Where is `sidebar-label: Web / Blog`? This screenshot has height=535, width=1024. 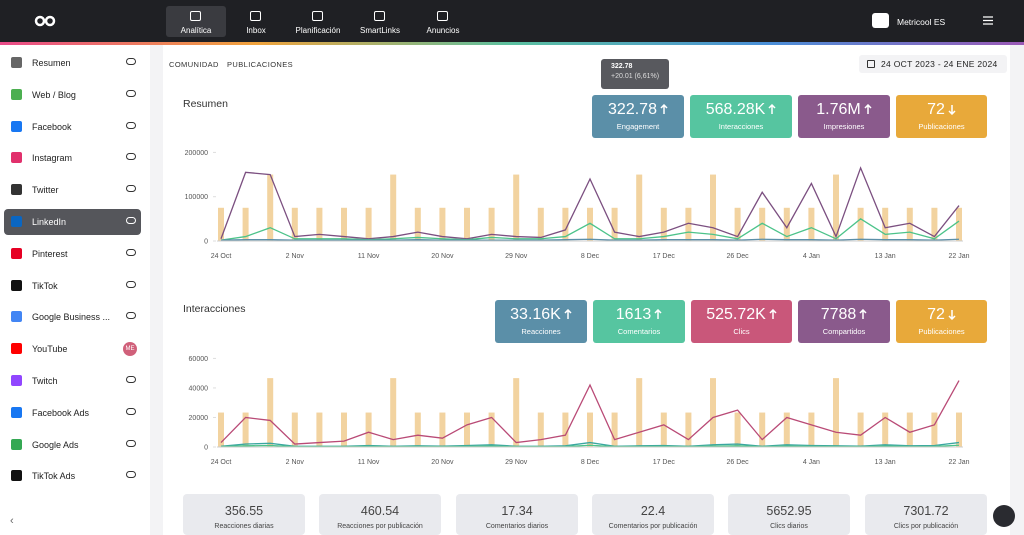
sidebar-label: Web / Blog is located at coordinates (54, 94).